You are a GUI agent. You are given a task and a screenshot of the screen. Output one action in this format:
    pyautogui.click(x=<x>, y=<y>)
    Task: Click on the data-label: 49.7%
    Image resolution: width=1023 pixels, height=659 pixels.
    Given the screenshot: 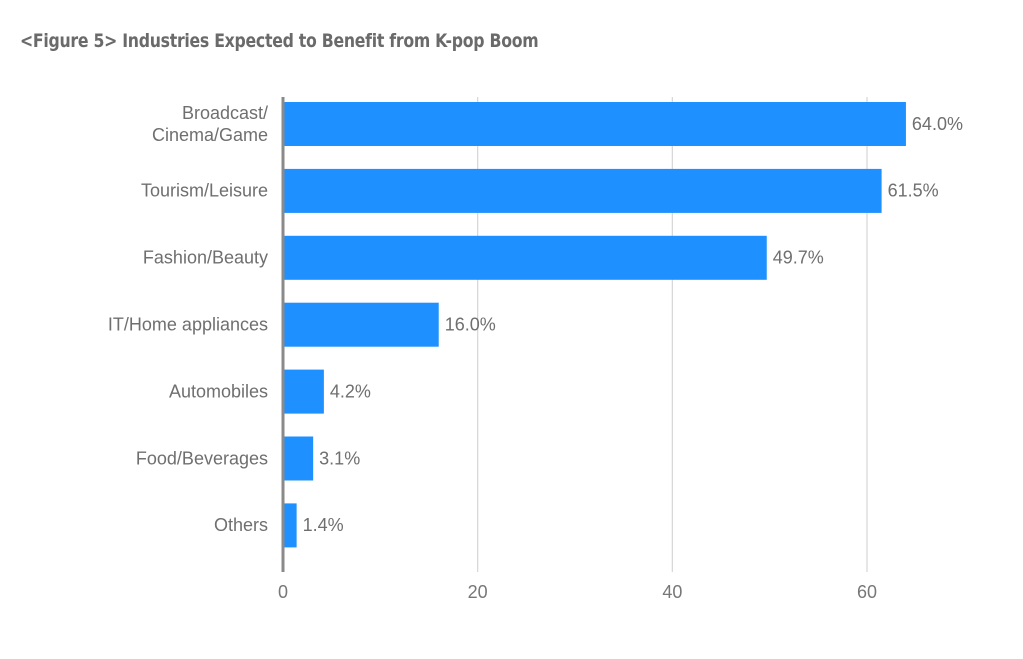 What is the action you would take?
    pyautogui.click(x=798, y=258)
    